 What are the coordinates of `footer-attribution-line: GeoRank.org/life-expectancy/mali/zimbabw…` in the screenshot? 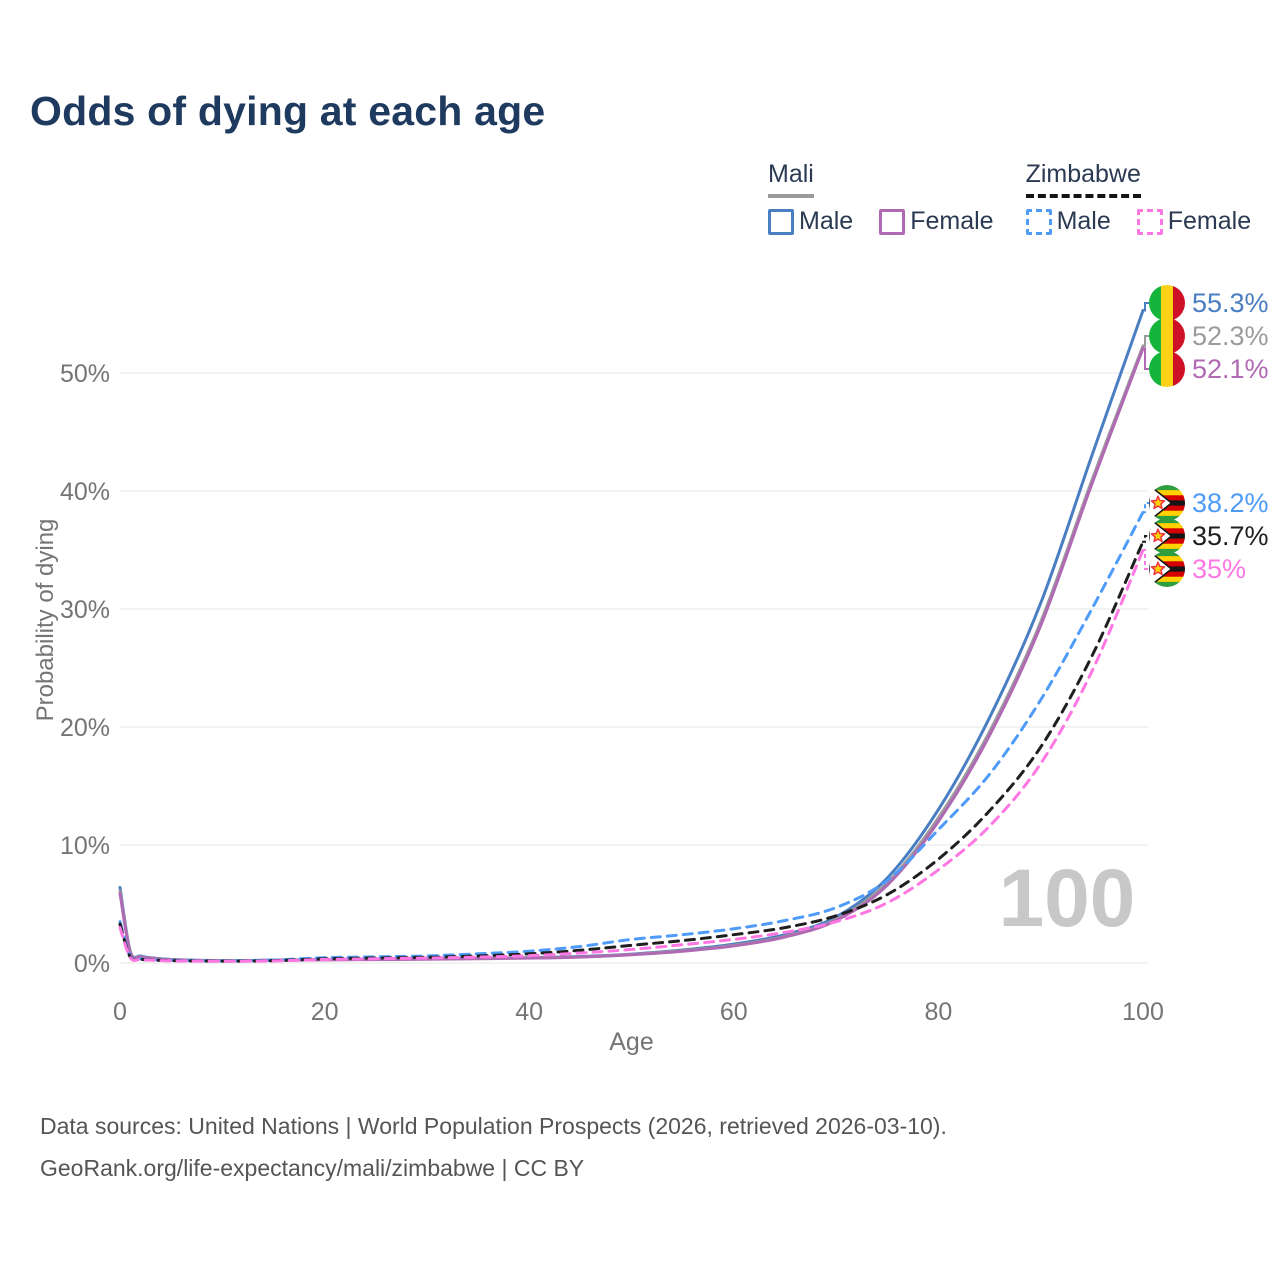 It's located at (312, 1167).